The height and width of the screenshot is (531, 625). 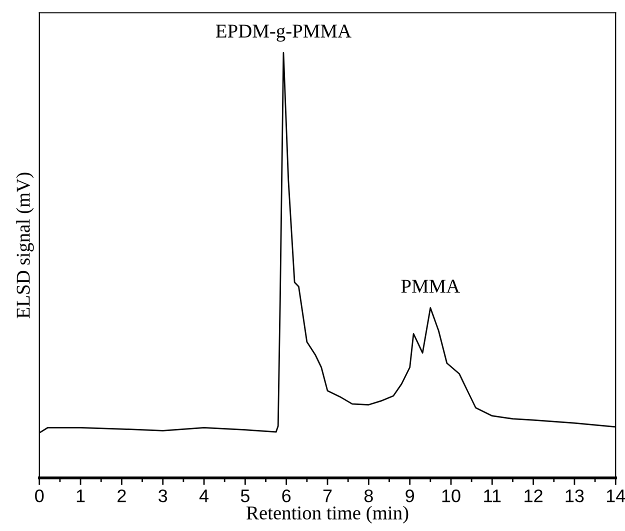 What do you see at coordinates (492, 496) in the screenshot?
I see `x-tick-label: 11` at bounding box center [492, 496].